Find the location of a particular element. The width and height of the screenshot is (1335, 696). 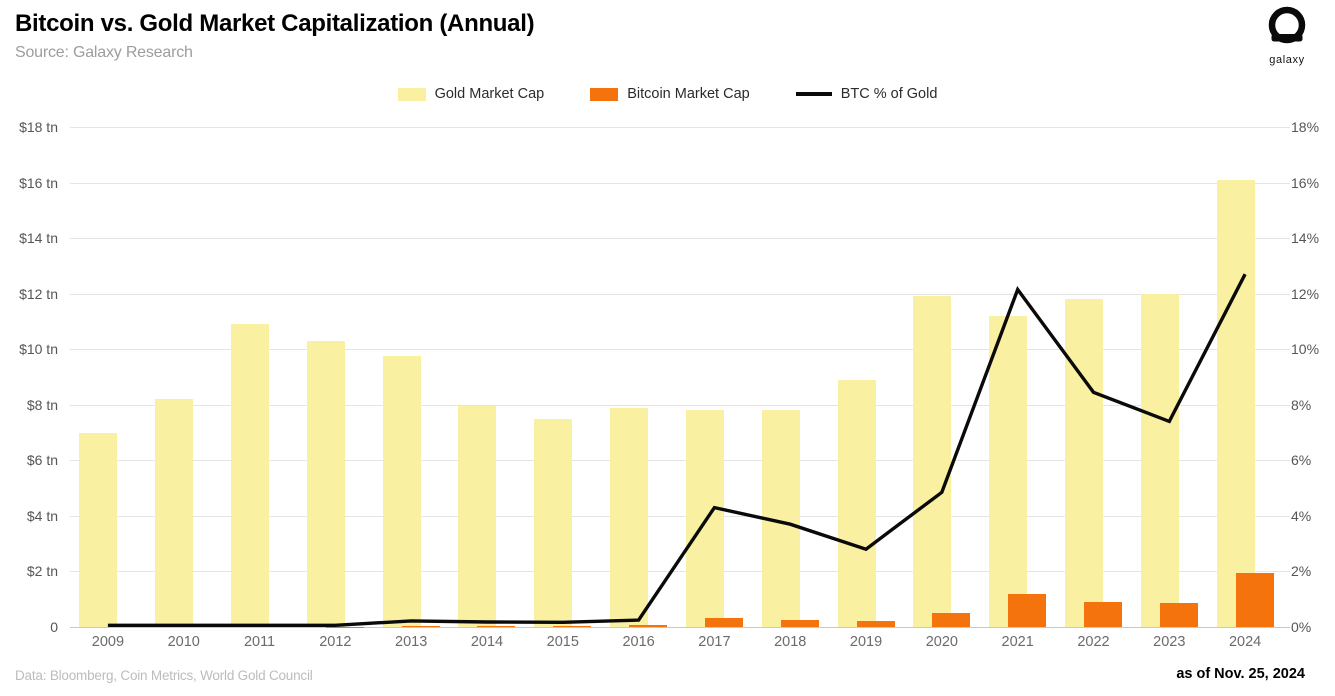

y-axis-left-tick-label: $12 tn is located at coordinates (38, 294).